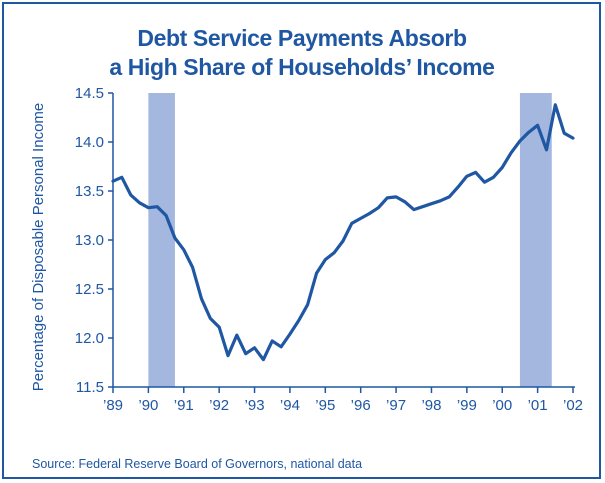  I want to click on x-tick-label: ’00, so click(502, 405).